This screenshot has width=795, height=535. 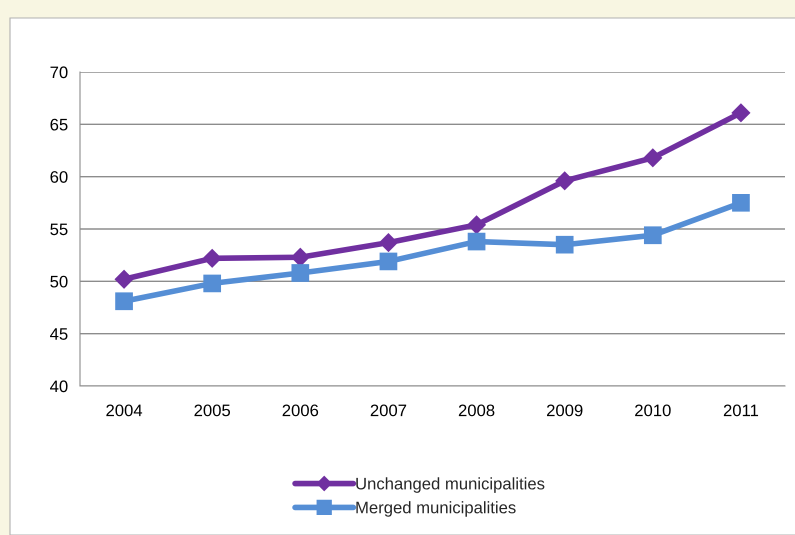 What do you see at coordinates (59, 177) in the screenshot?
I see `y-tick-label: 60` at bounding box center [59, 177].